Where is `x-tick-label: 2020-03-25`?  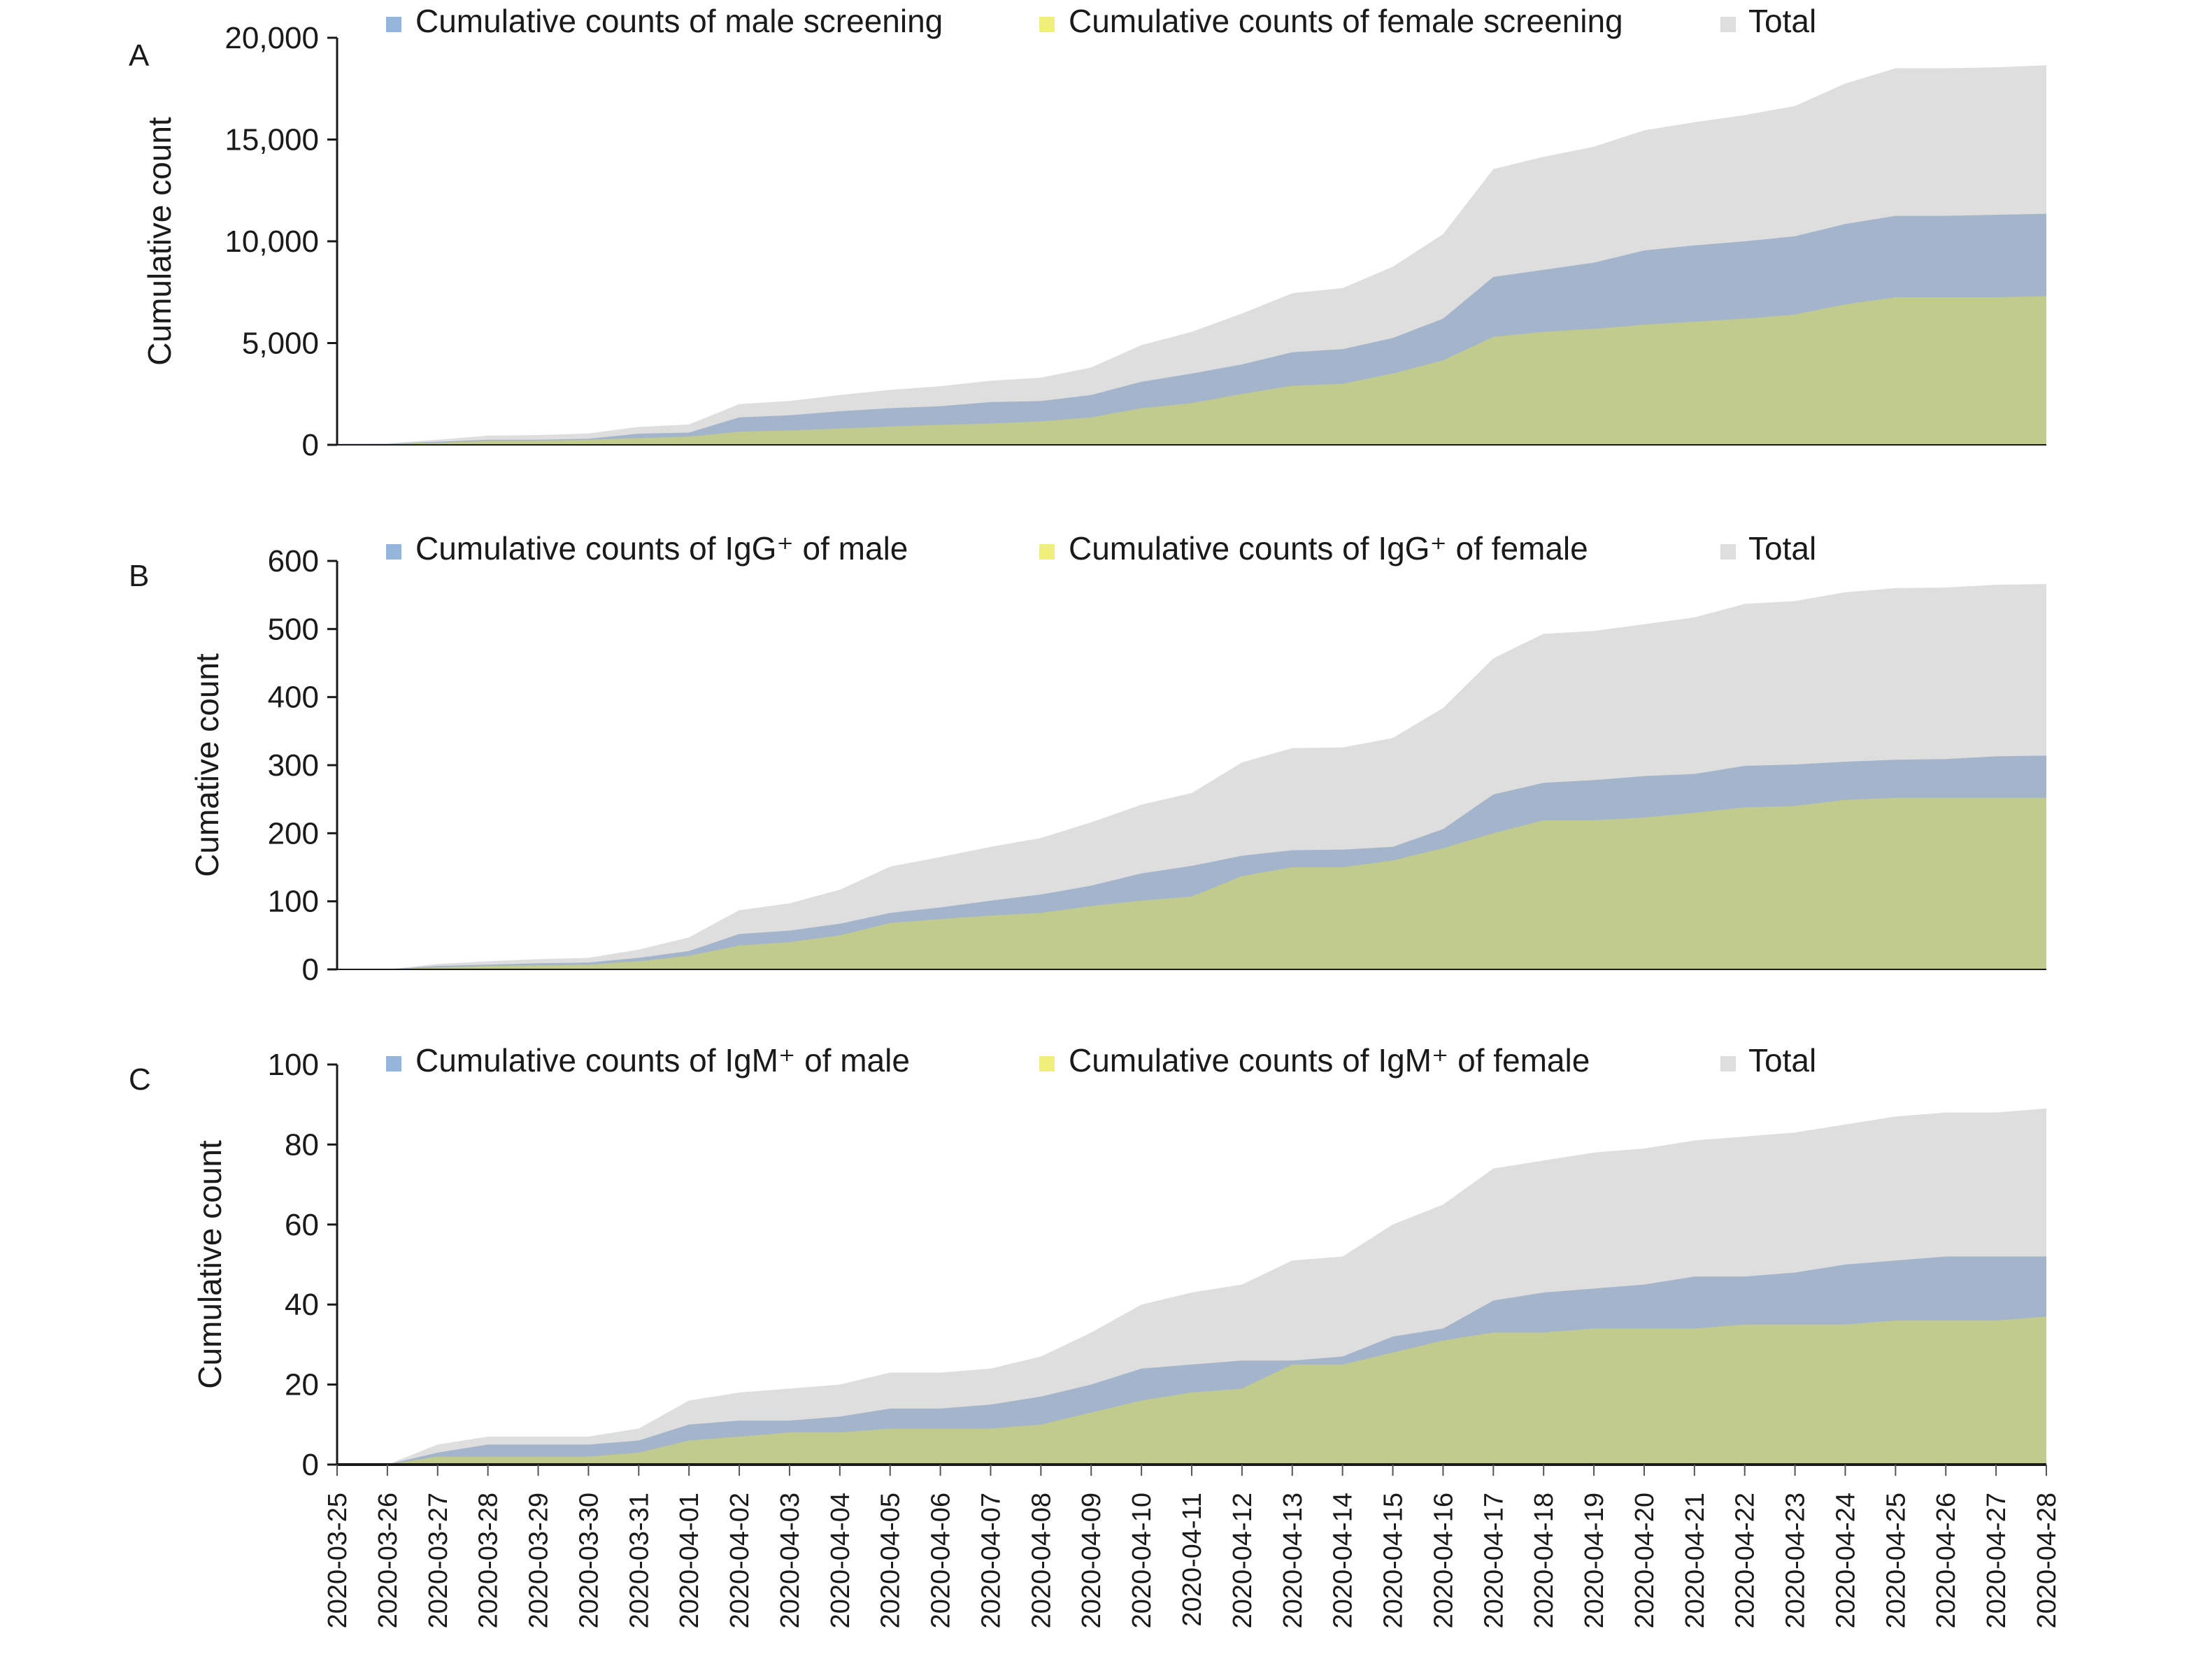 x-tick-label: 2020-03-25 is located at coordinates (337, 1561).